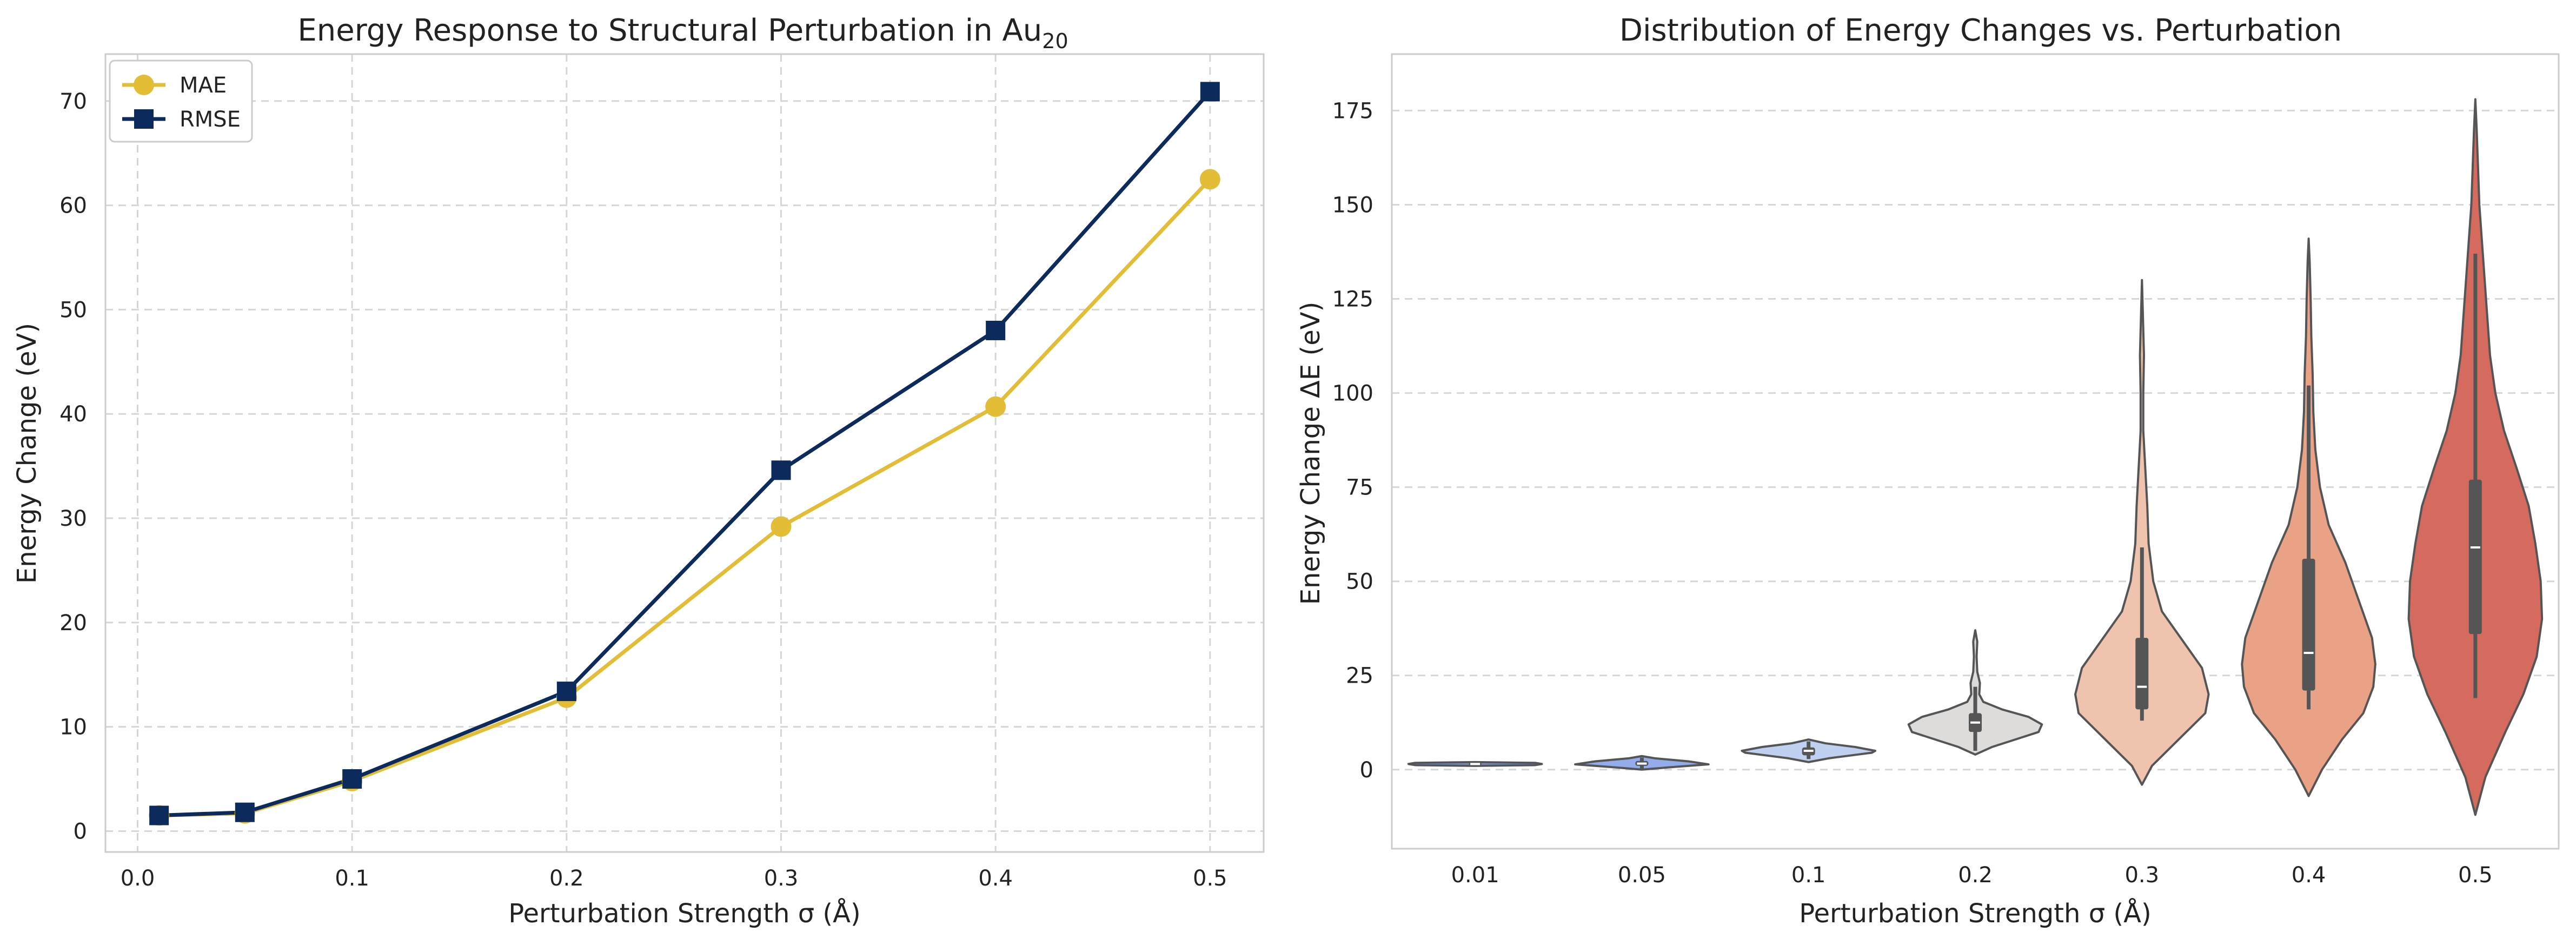 Image resolution: width=2576 pixels, height=945 pixels. Describe the element at coordinates (211, 120) in the screenshot. I see `legend-rmse-label: RMSE` at that location.